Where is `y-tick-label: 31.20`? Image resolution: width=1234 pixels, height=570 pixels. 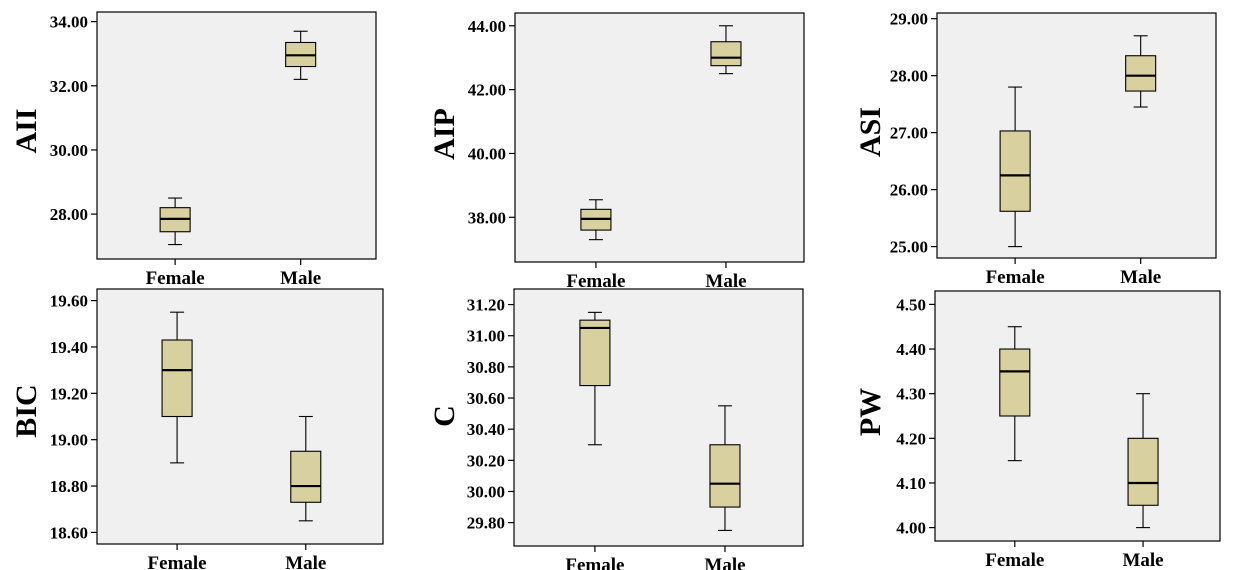 y-tick-label: 31.20 is located at coordinates (486, 305).